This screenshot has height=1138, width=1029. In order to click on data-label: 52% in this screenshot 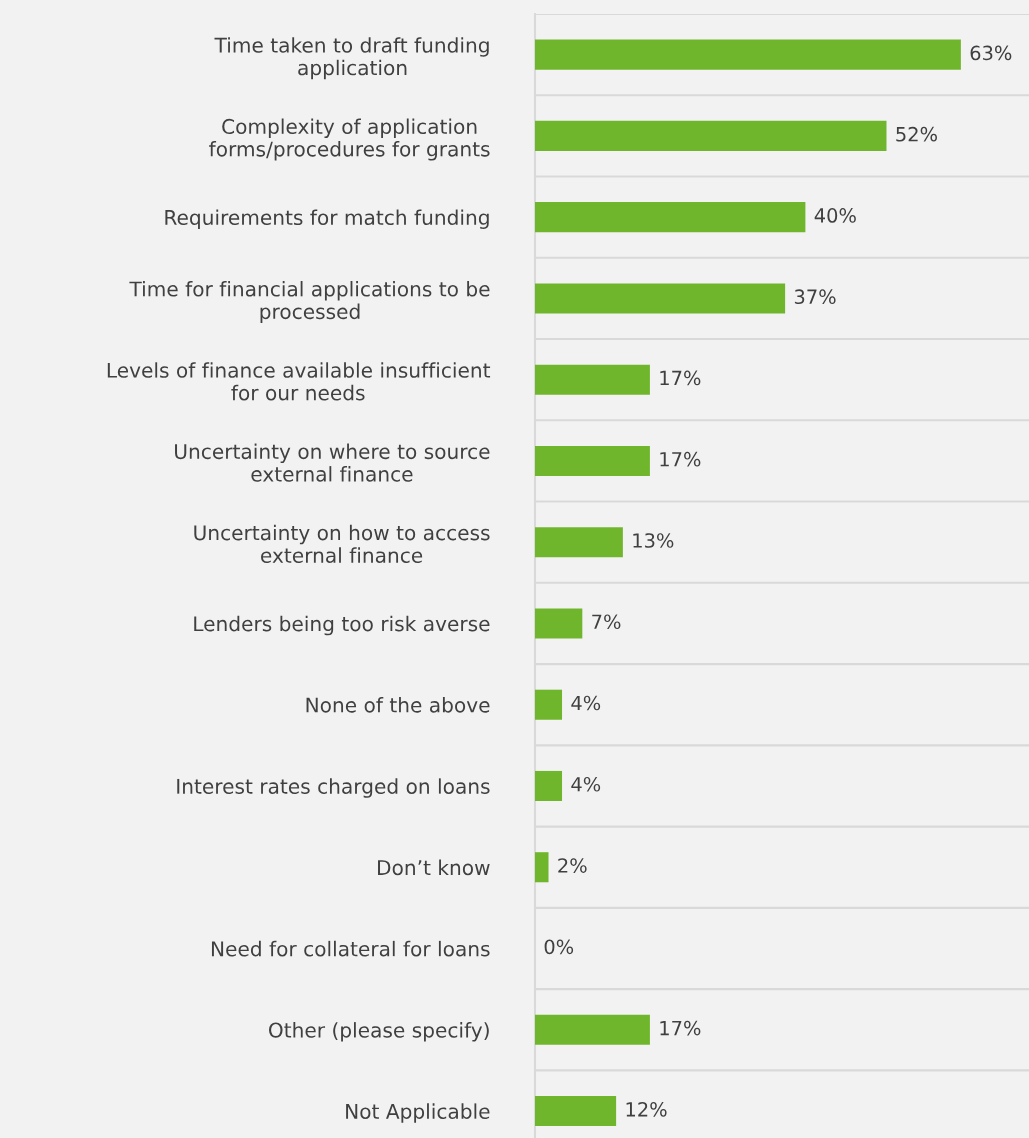, I will do `click(916, 134)`.